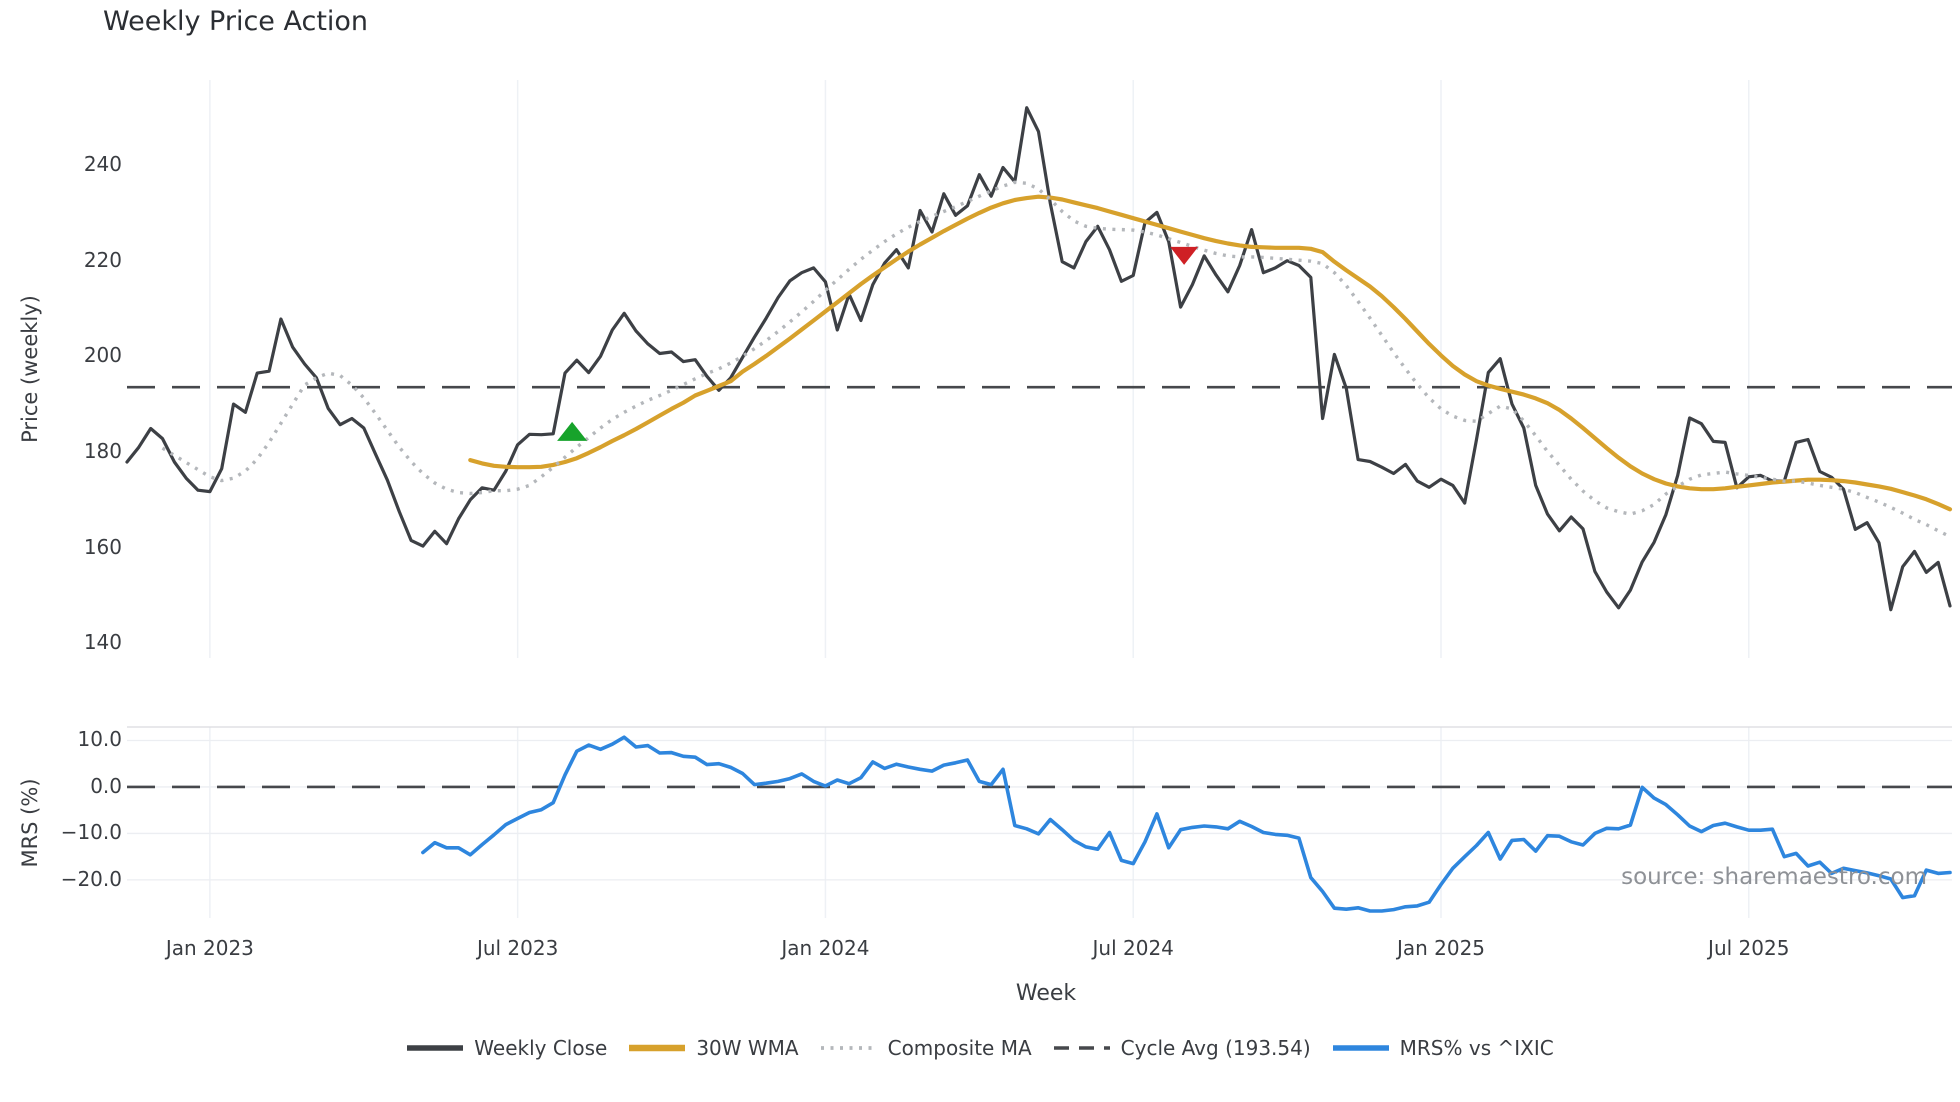 The width and height of the screenshot is (1960, 1102). What do you see at coordinates (99, 739) in the screenshot?
I see `mrs-ytick-label: 10.0` at bounding box center [99, 739].